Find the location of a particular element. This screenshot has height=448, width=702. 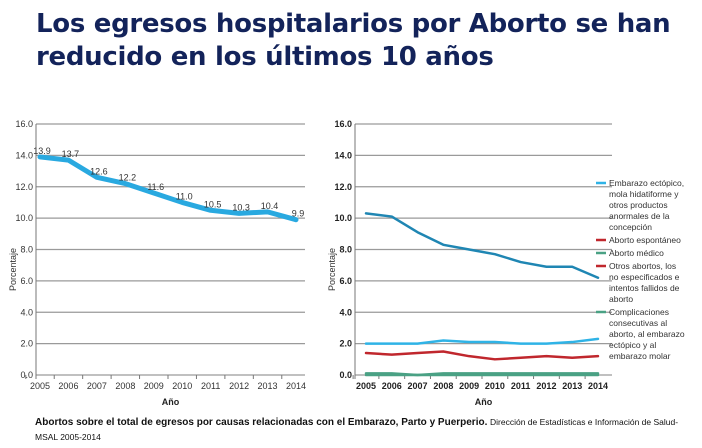

chart1-ytick-label: 12.0 is located at coordinates (24, 187).